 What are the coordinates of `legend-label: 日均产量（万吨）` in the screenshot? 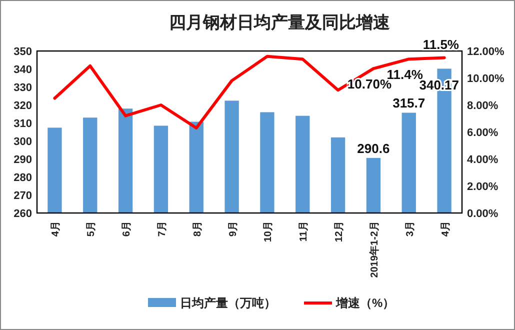 It's located at (228, 303).